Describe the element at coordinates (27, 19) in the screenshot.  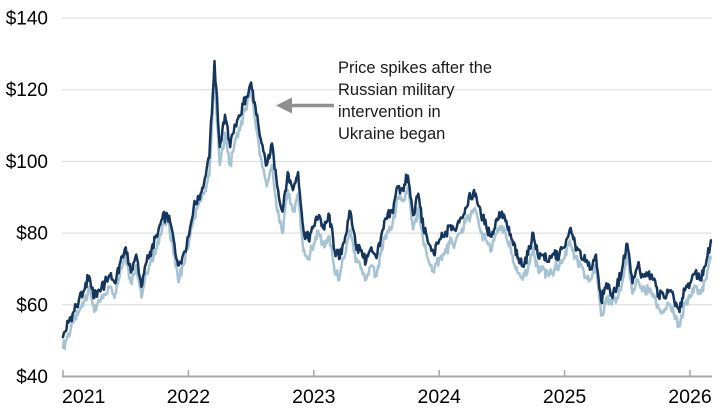
I see `y-tick-label: $140` at that location.